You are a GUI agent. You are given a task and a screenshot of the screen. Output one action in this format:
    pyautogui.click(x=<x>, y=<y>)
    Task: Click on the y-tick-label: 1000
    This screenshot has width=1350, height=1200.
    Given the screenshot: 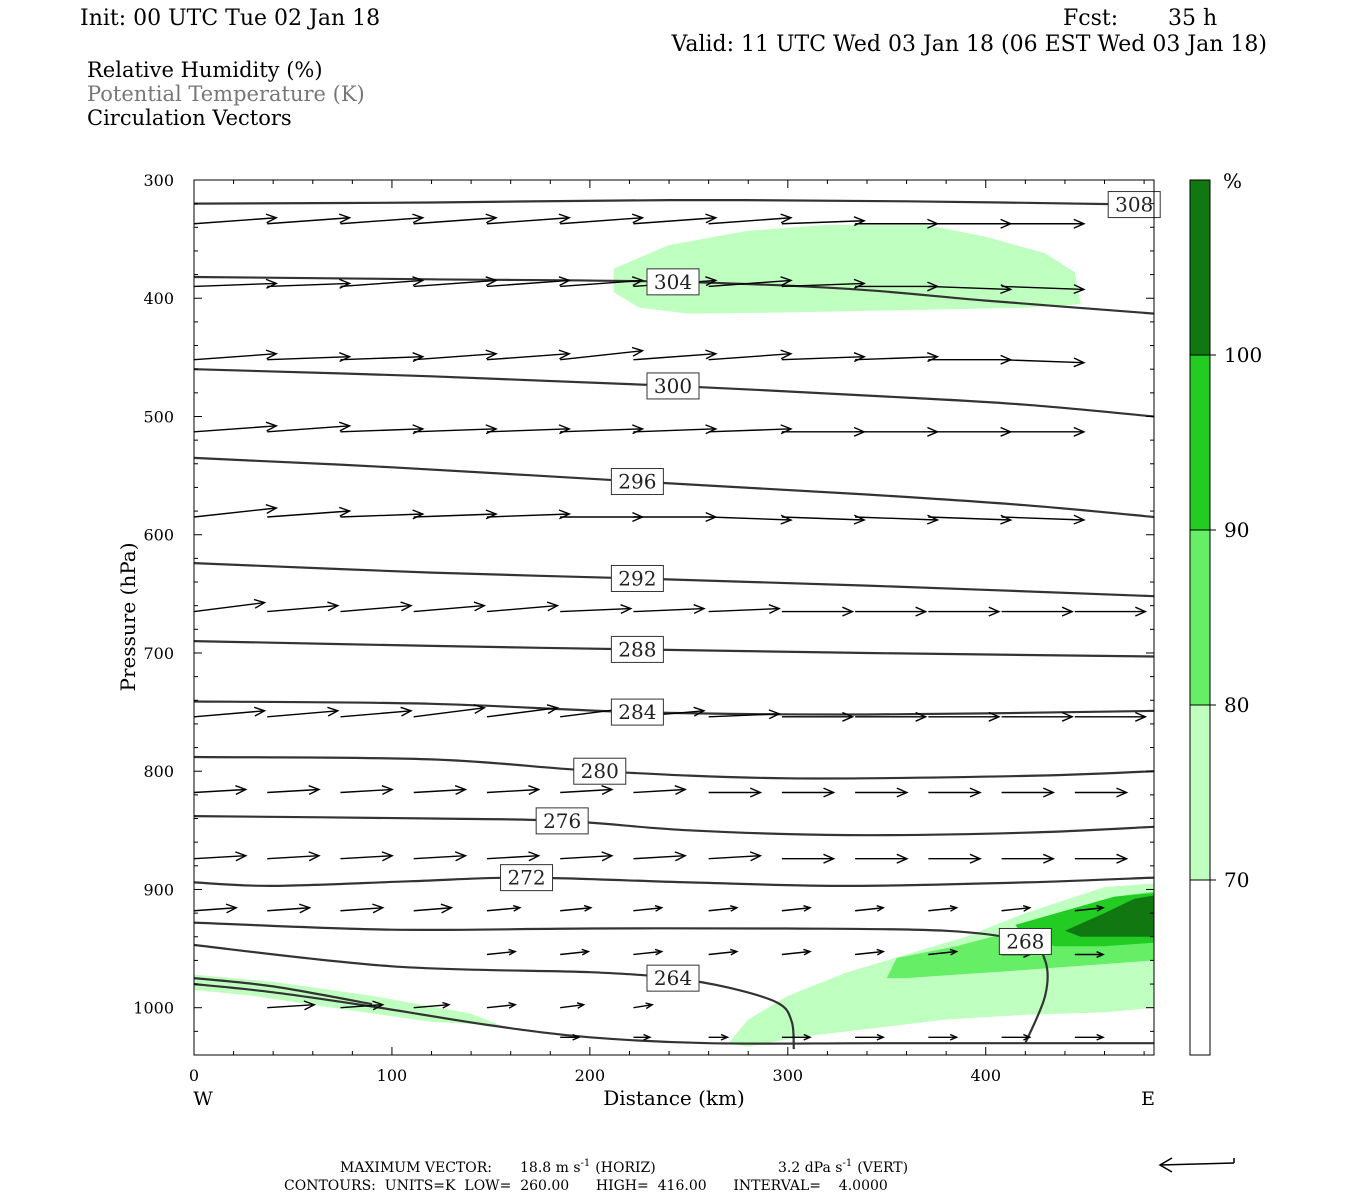 What is the action you would take?
    pyautogui.click(x=153, y=1008)
    